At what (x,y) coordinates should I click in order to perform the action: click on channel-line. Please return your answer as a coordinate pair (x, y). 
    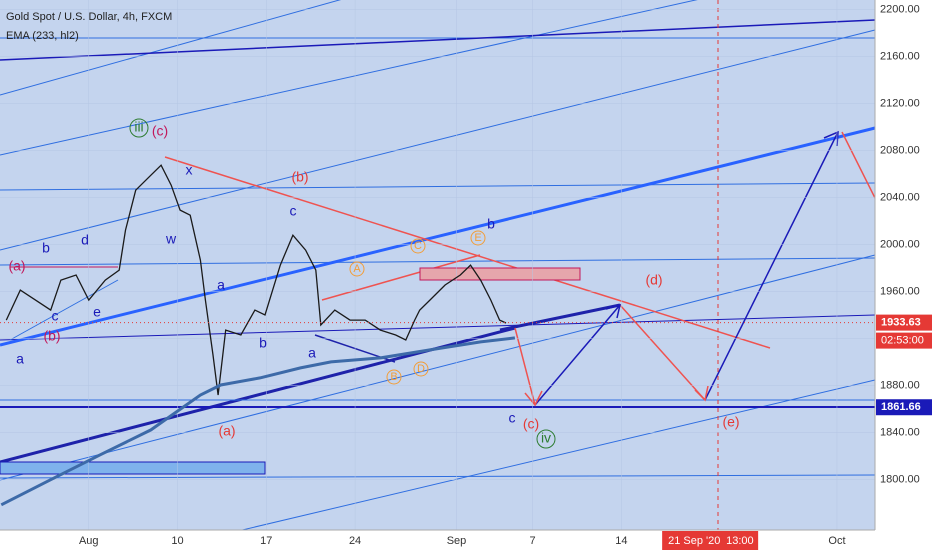
    Looking at the image, I should click on (171, 48).